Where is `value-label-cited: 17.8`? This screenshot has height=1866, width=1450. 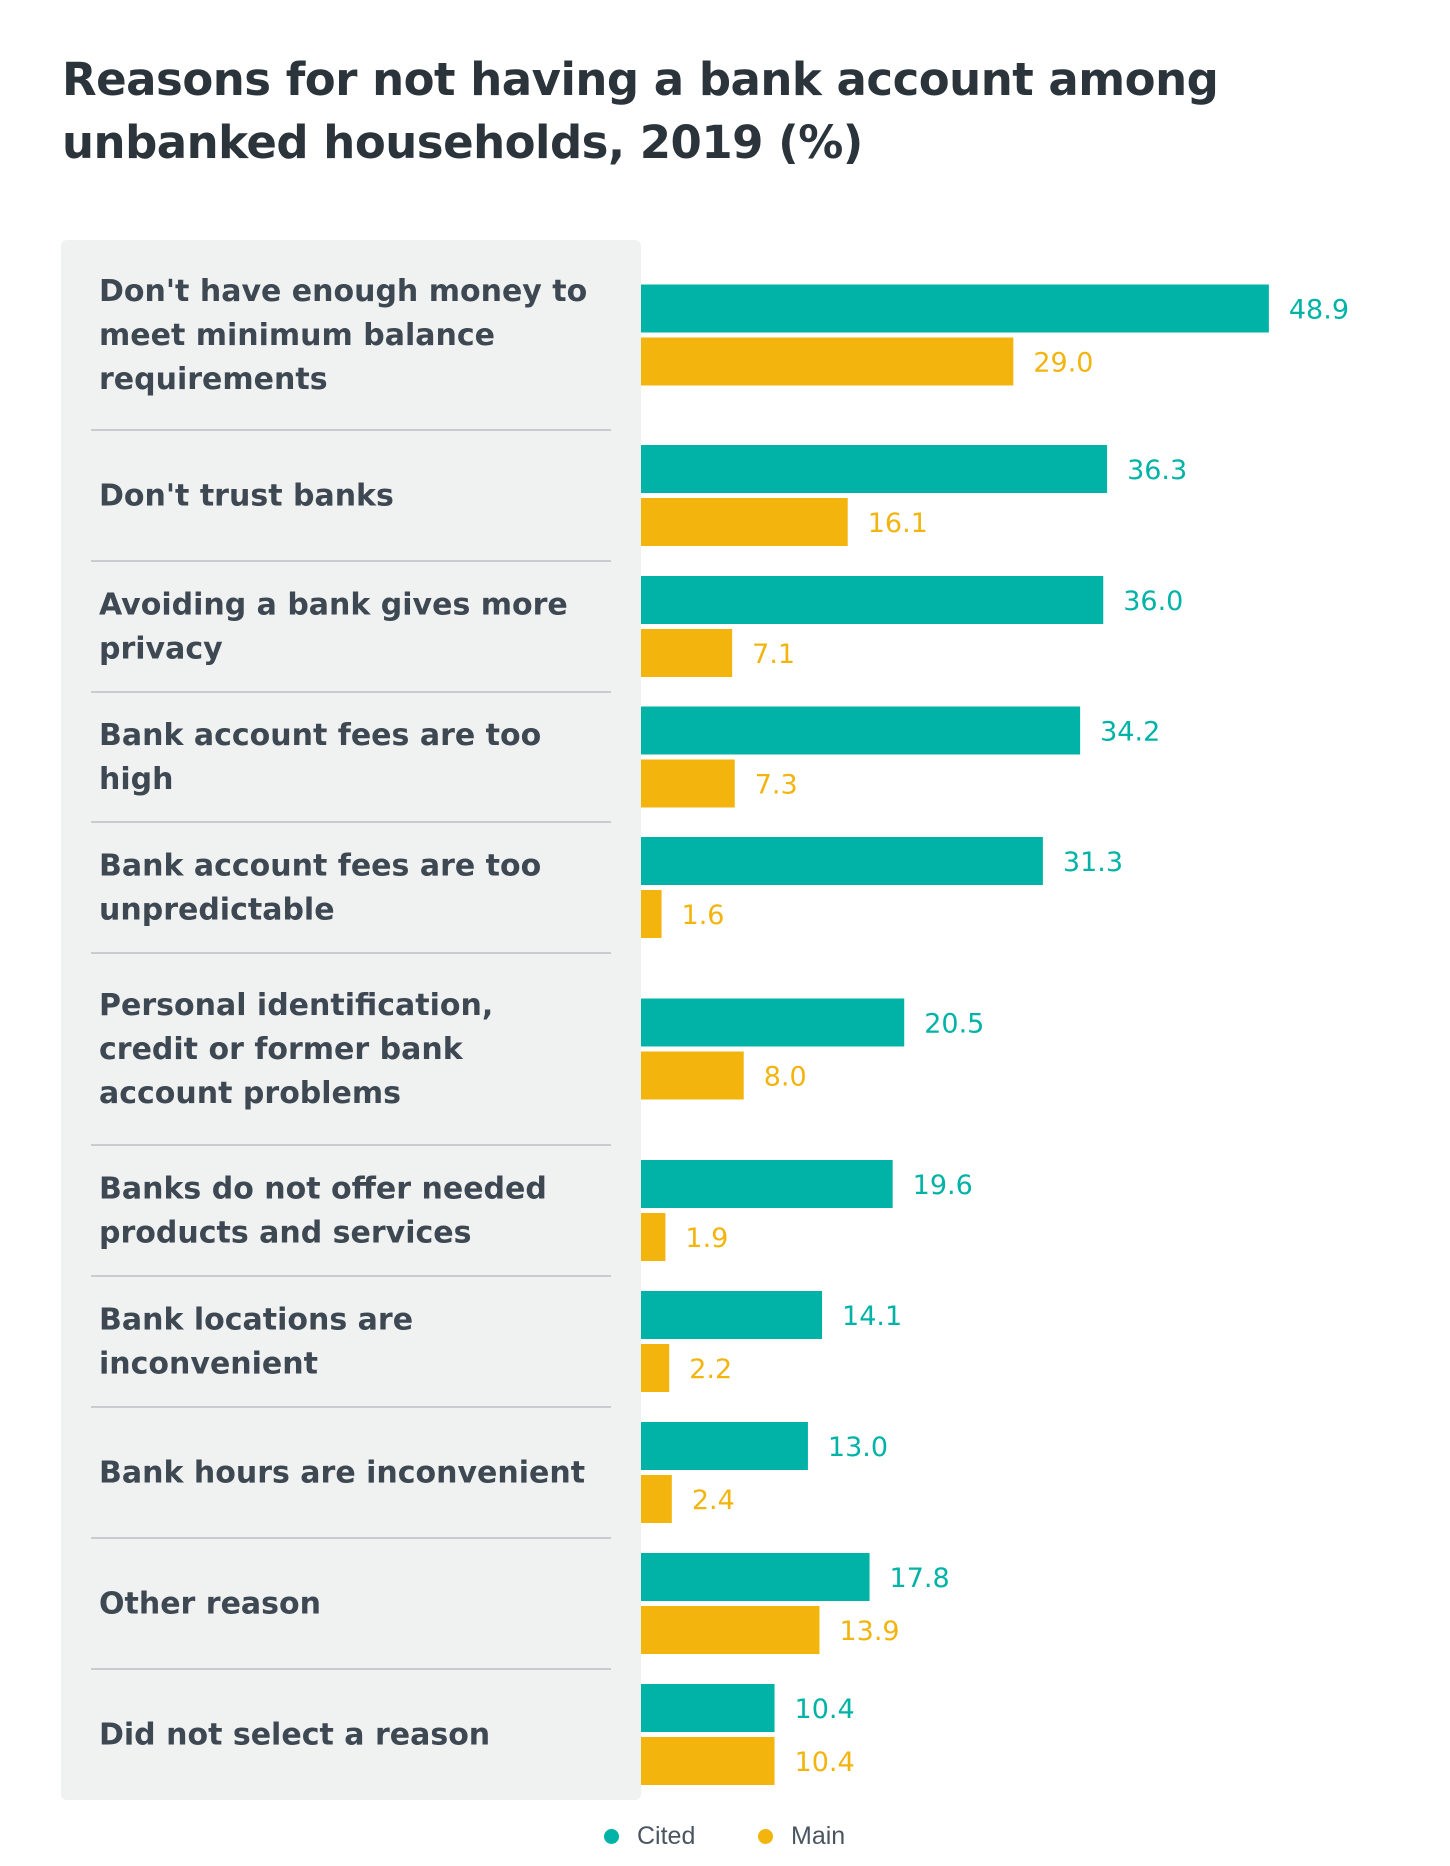
value-label-cited: 17.8 is located at coordinates (920, 1578).